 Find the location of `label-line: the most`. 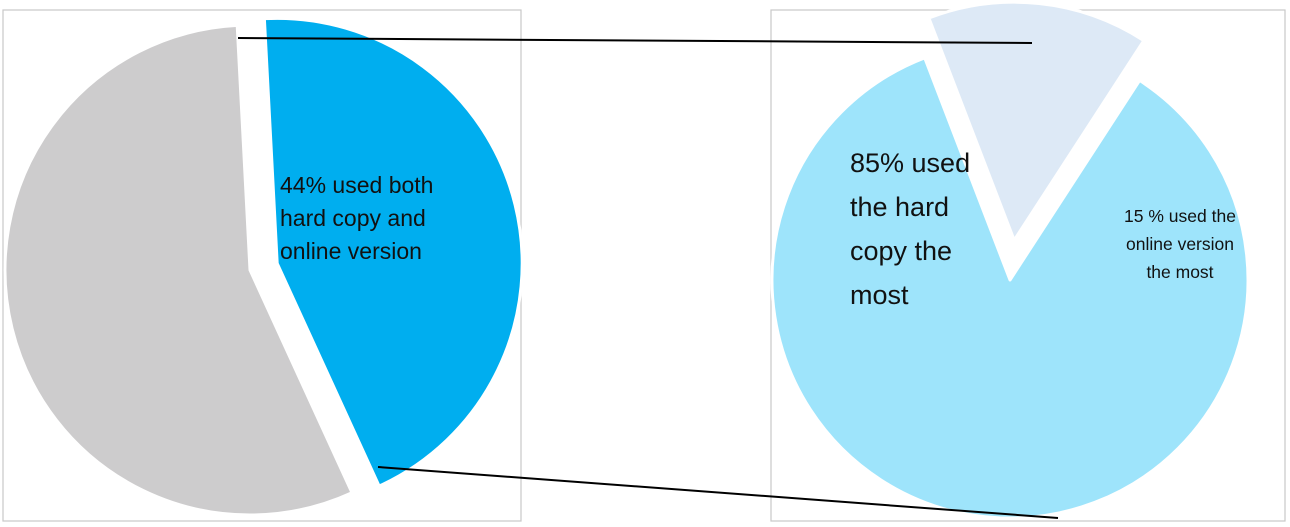

label-line: the most is located at coordinates (1179, 272).